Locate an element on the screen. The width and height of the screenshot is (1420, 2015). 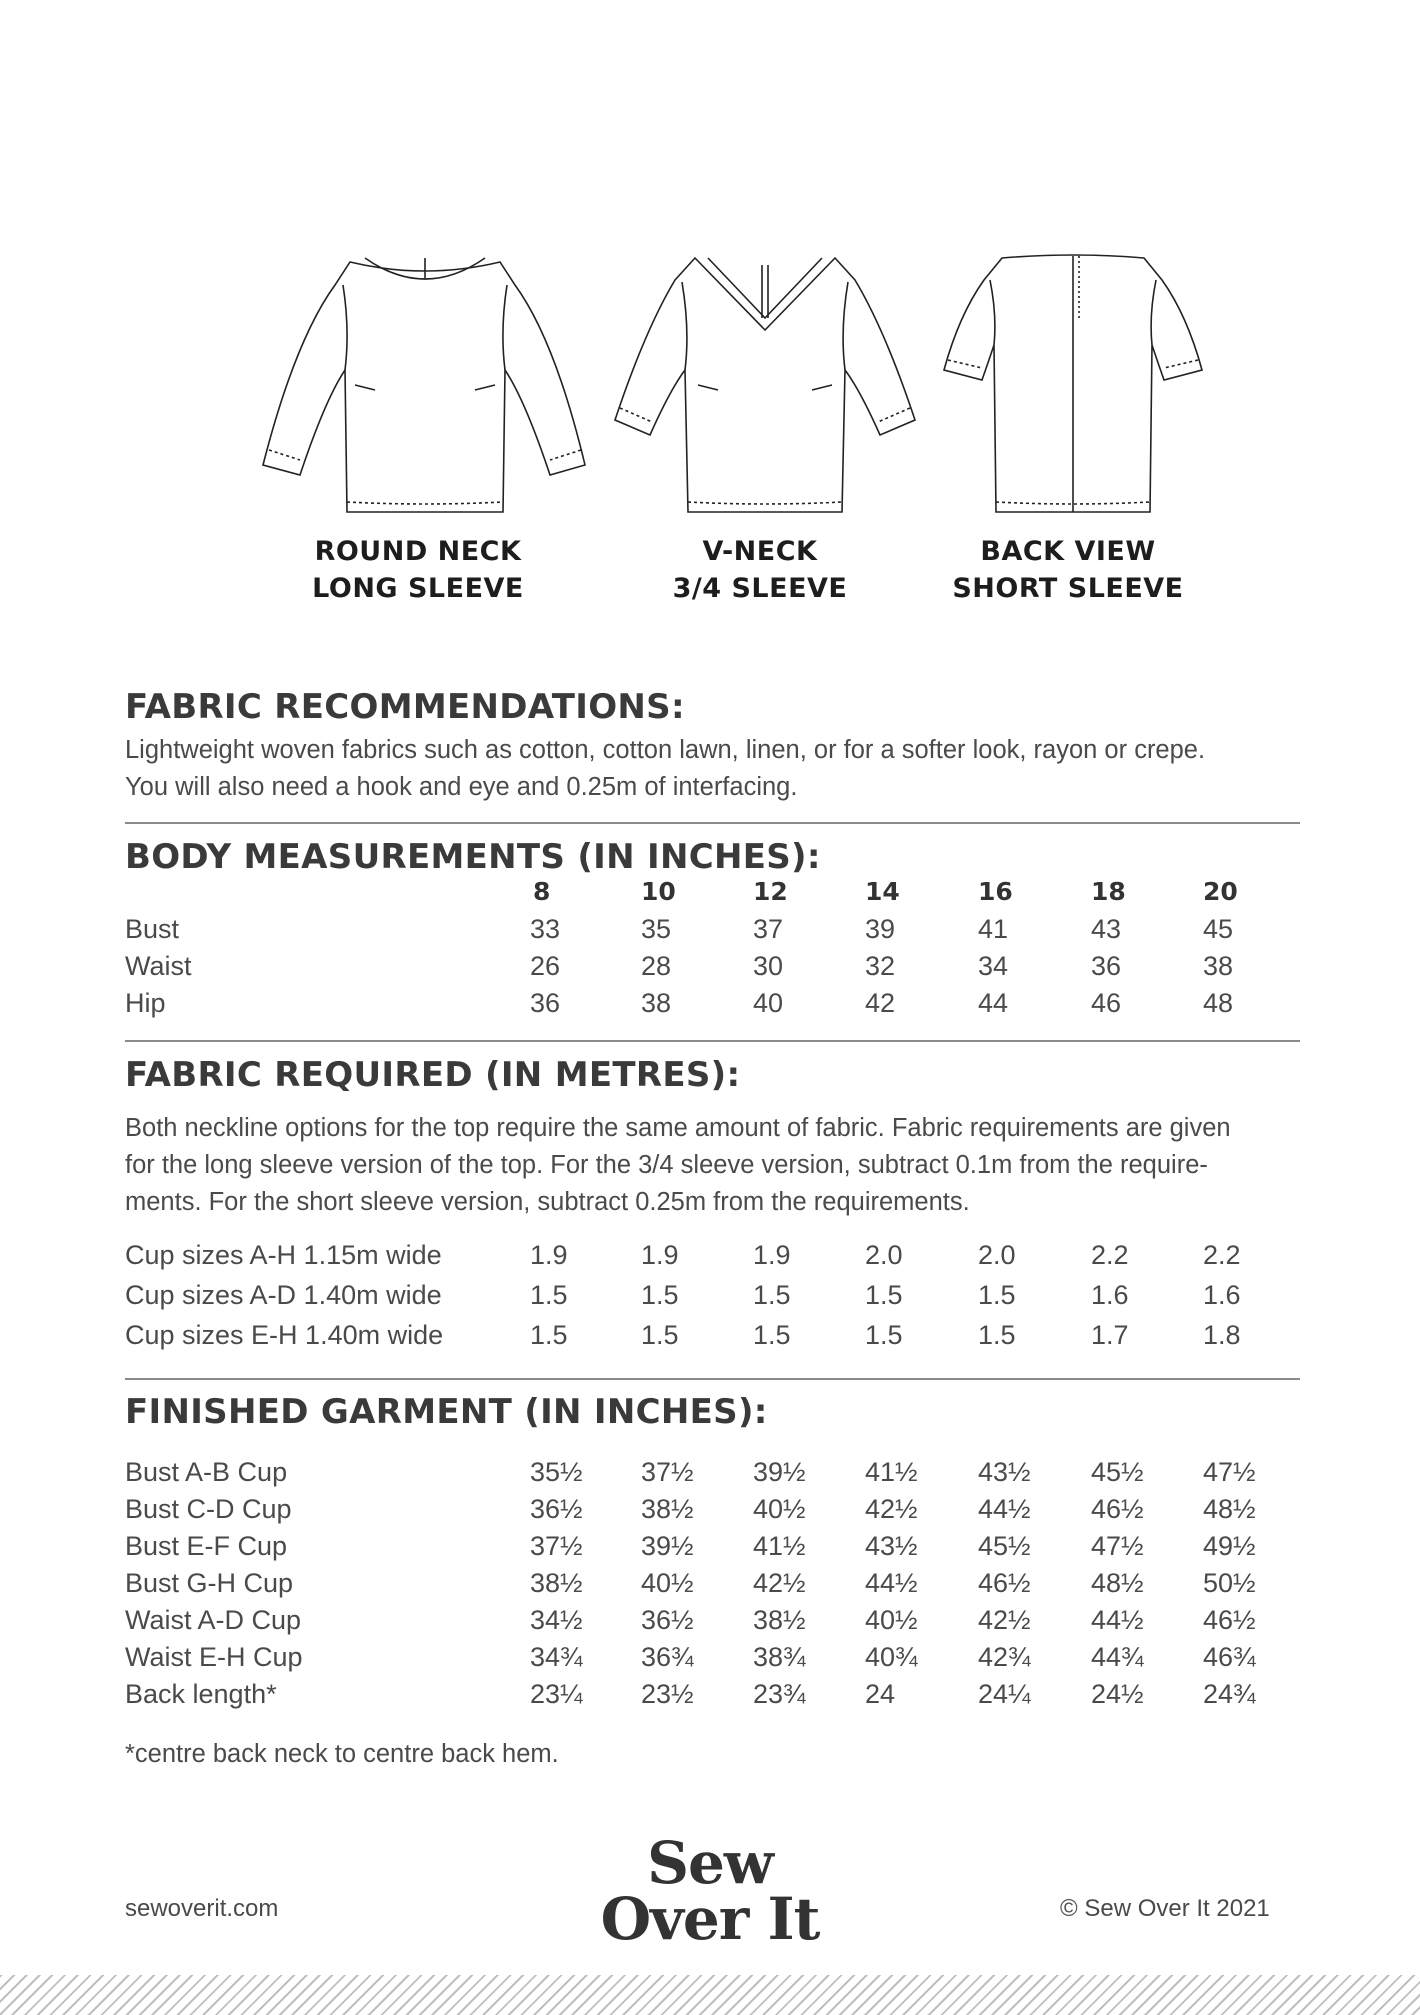
table-cell: 36½ is located at coordinates (667, 1620).